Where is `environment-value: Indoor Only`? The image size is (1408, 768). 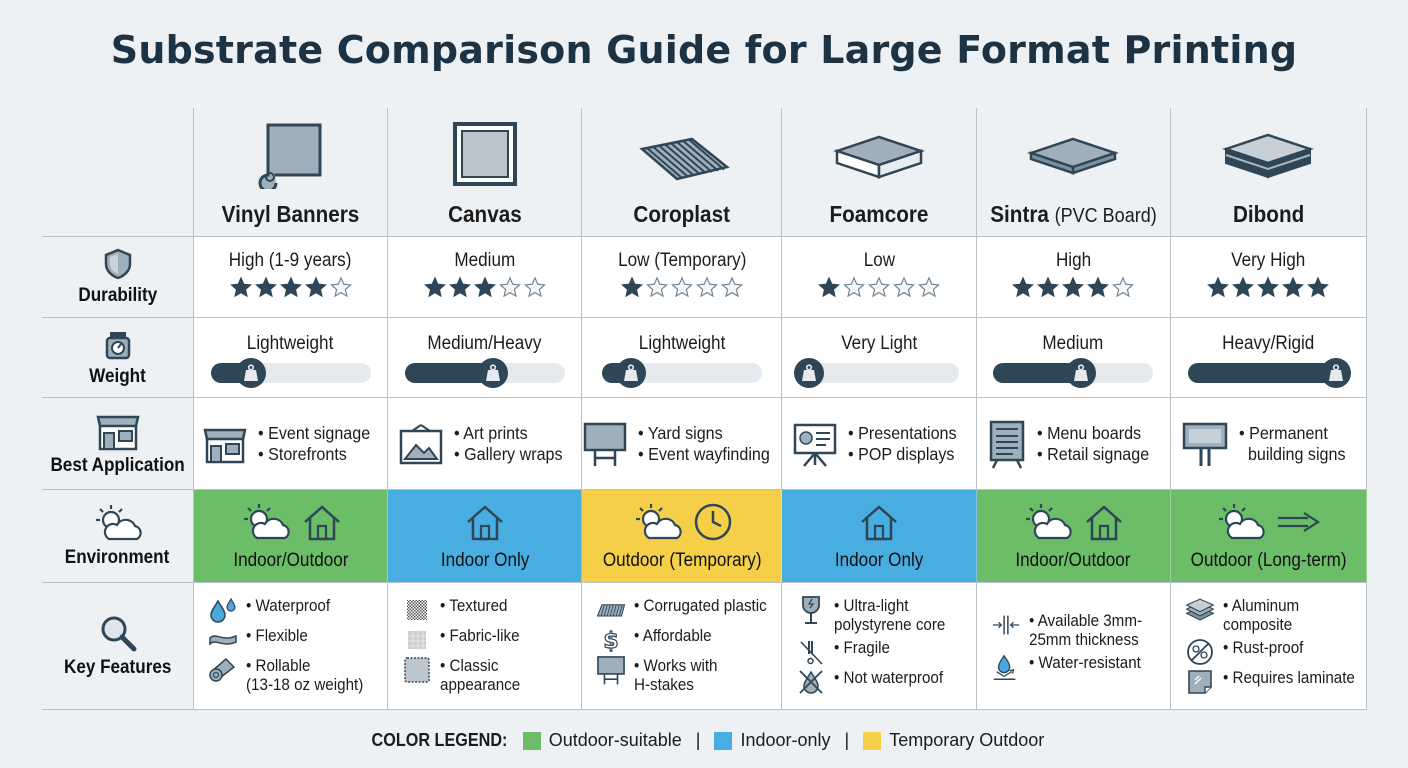
environment-value: Indoor Only is located at coordinates (879, 560).